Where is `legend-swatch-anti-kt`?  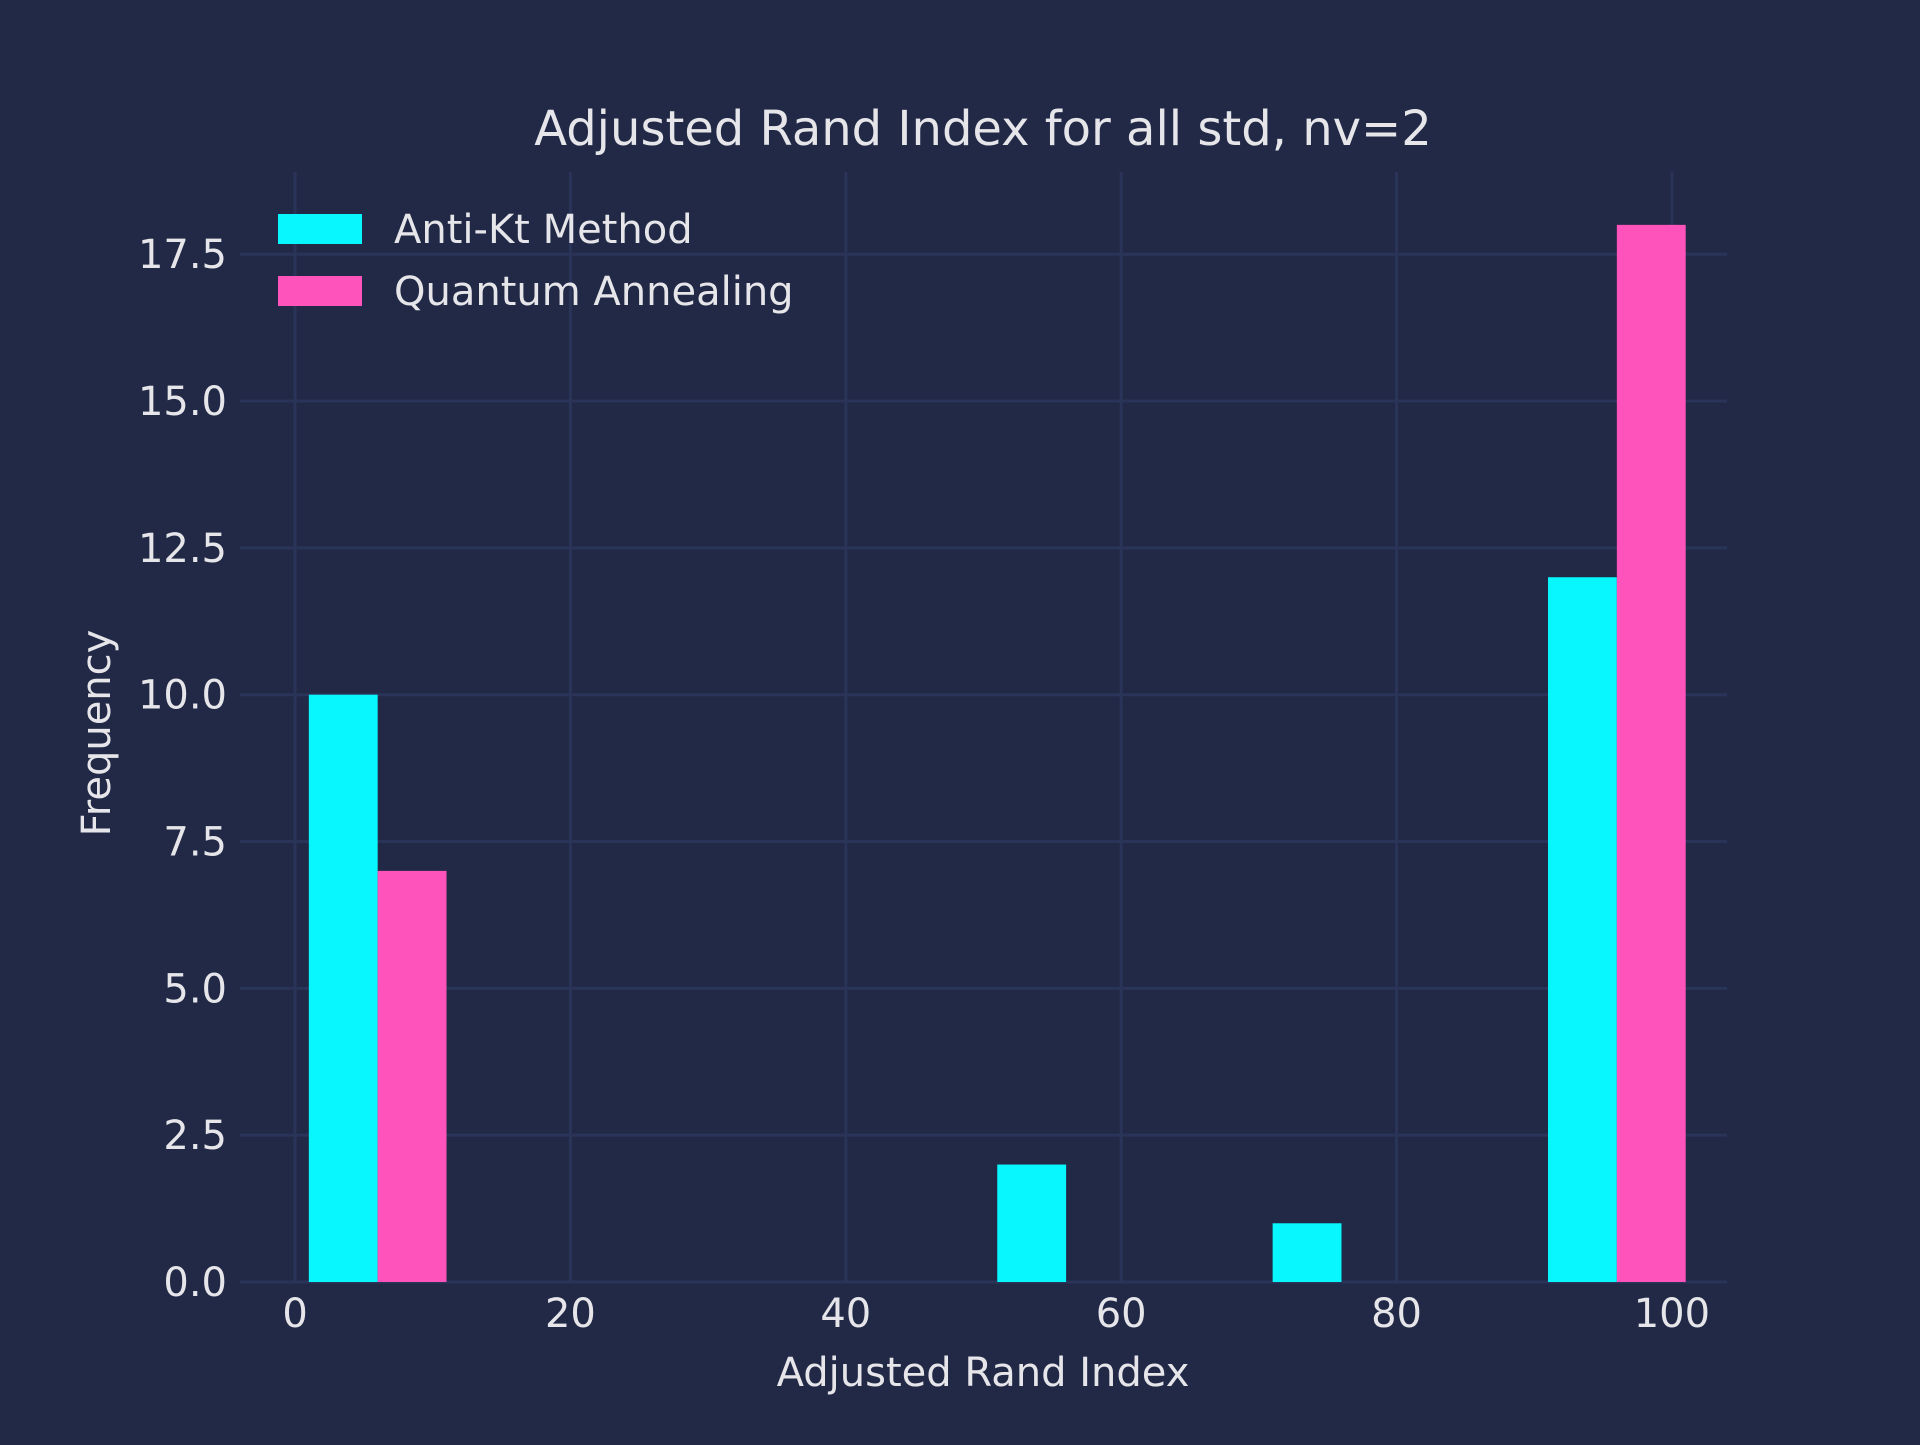 legend-swatch-anti-kt is located at coordinates (320, 229).